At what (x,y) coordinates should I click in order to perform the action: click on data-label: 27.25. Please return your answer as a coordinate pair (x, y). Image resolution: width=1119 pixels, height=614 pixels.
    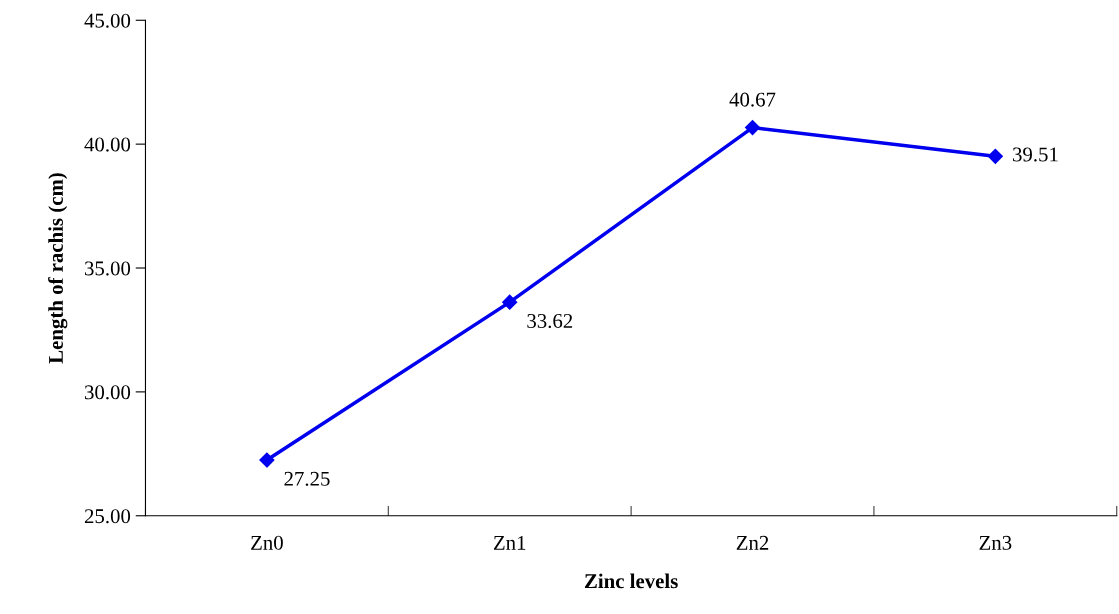
    Looking at the image, I should click on (307, 478).